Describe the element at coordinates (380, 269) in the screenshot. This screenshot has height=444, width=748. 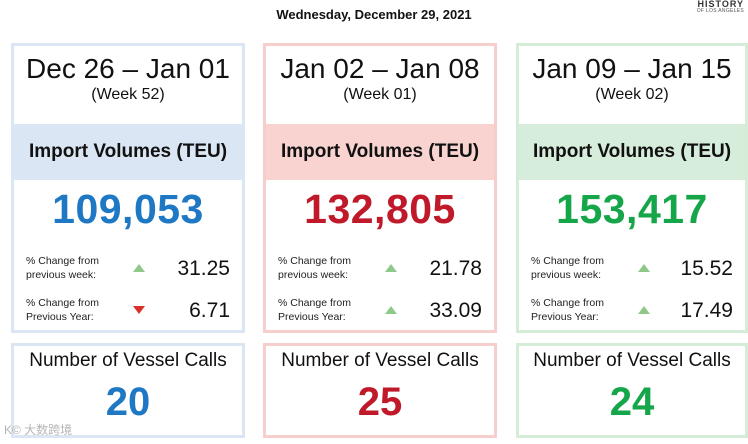
I see `change-prev-week-row: % Change from previous week: 21.78` at that location.